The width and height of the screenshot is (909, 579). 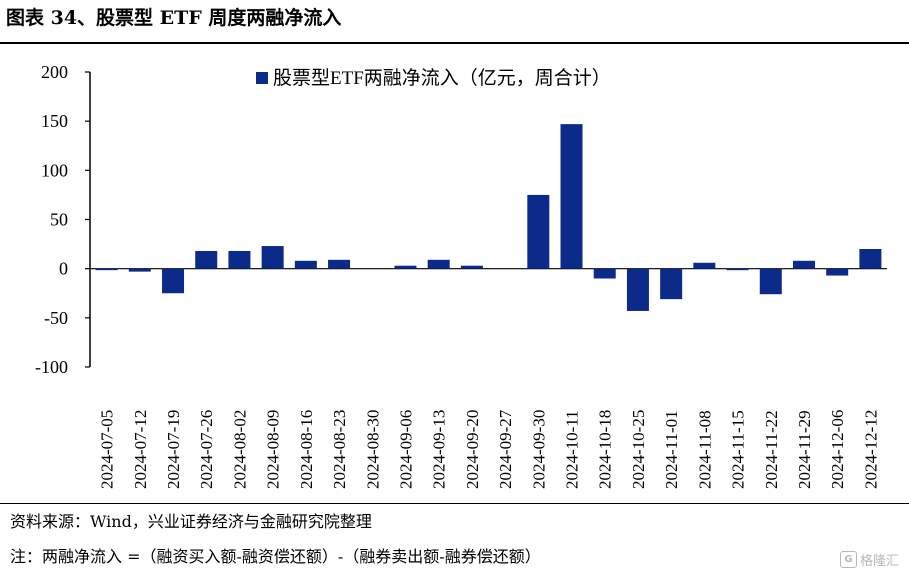 I want to click on y-tick-label: 0, so click(x=63, y=269).